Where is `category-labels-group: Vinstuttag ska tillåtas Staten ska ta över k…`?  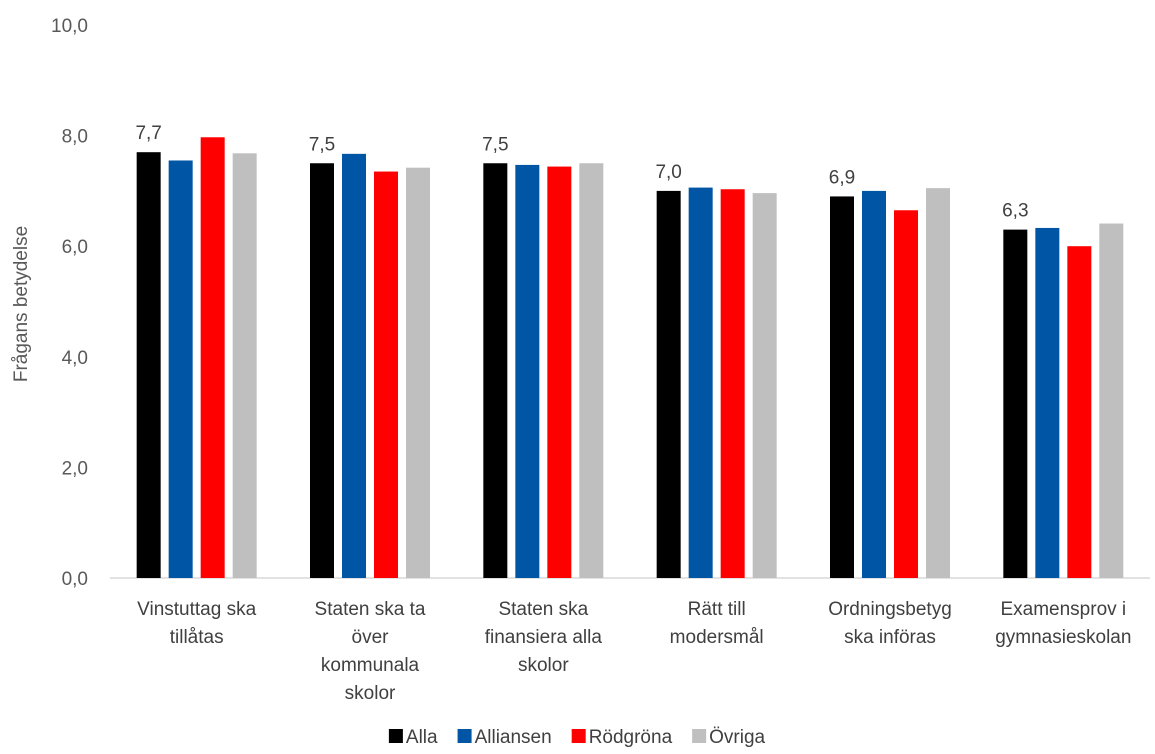 category-labels-group: Vinstuttag ska tillåtas Staten ska ta över k… is located at coordinates (634, 651).